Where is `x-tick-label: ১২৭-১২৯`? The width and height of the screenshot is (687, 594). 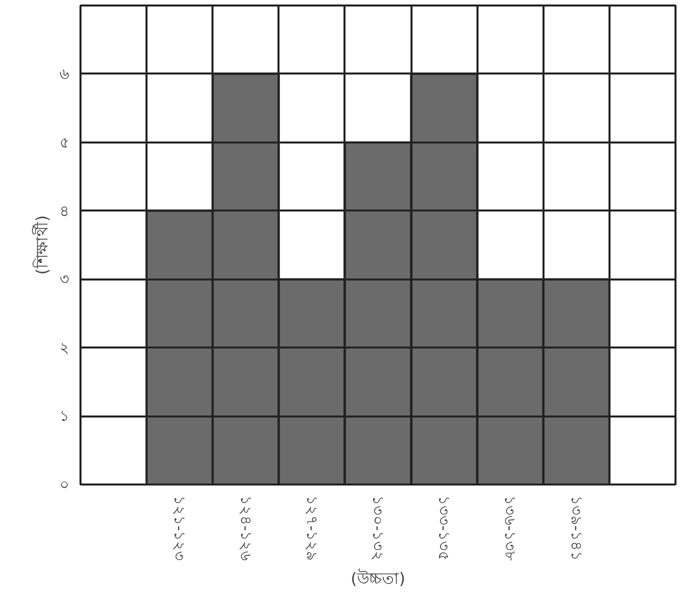
x-tick-label: ১২৭-১২৯ is located at coordinates (311, 528).